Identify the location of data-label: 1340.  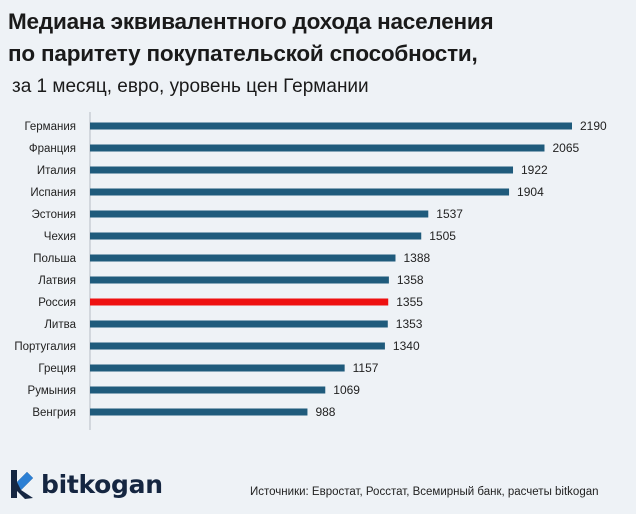
(406, 346).